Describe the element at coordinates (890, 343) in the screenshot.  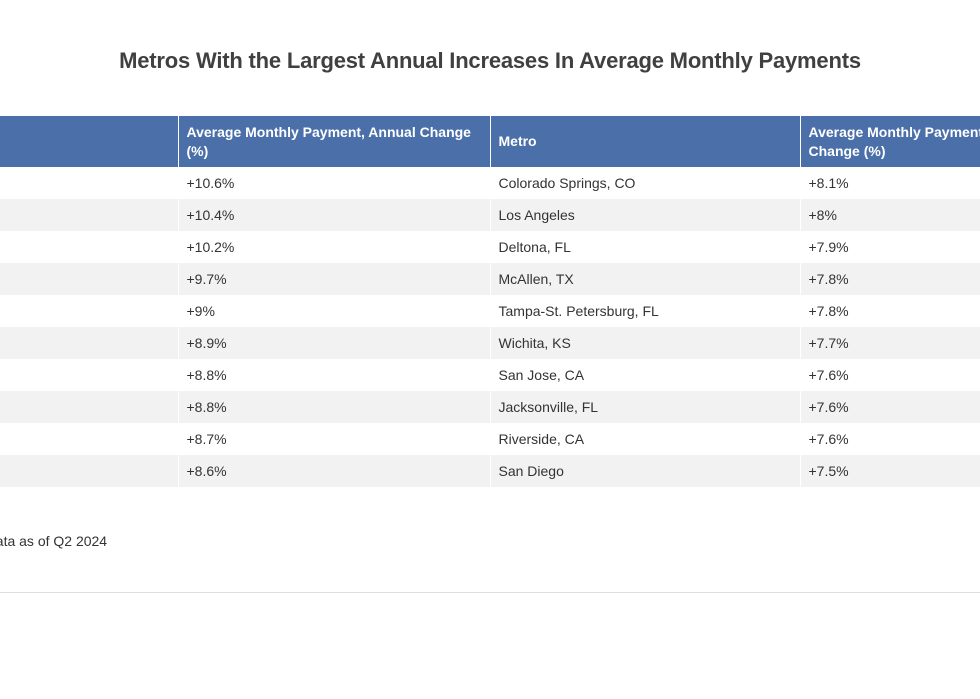
I see `payment-change-right-cell: +7.7%` at that location.